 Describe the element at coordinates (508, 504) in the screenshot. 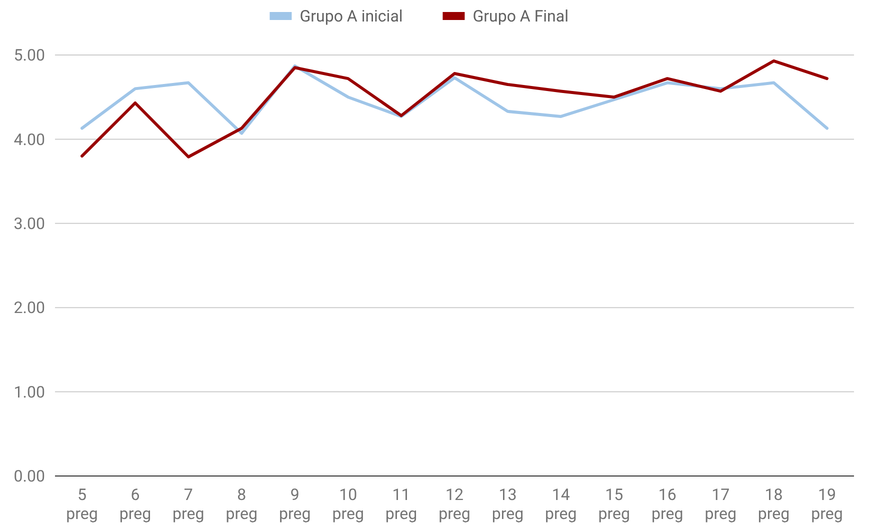

I see `x-tick-label: 13 preg` at that location.